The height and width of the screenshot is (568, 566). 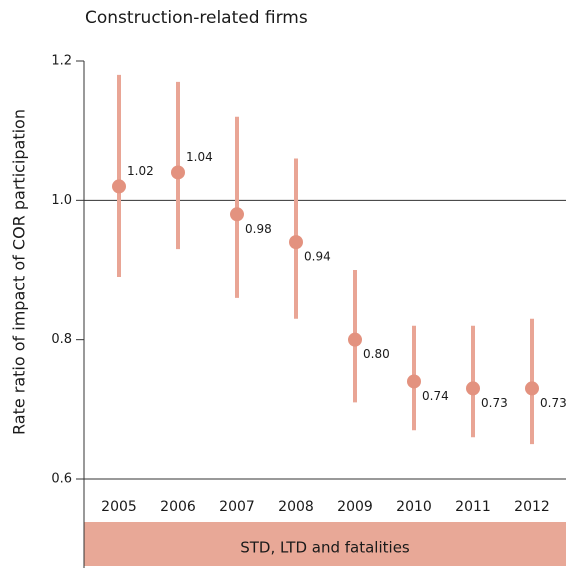 What do you see at coordinates (61, 61) in the screenshot?
I see `y-tick-label: 1.2` at bounding box center [61, 61].